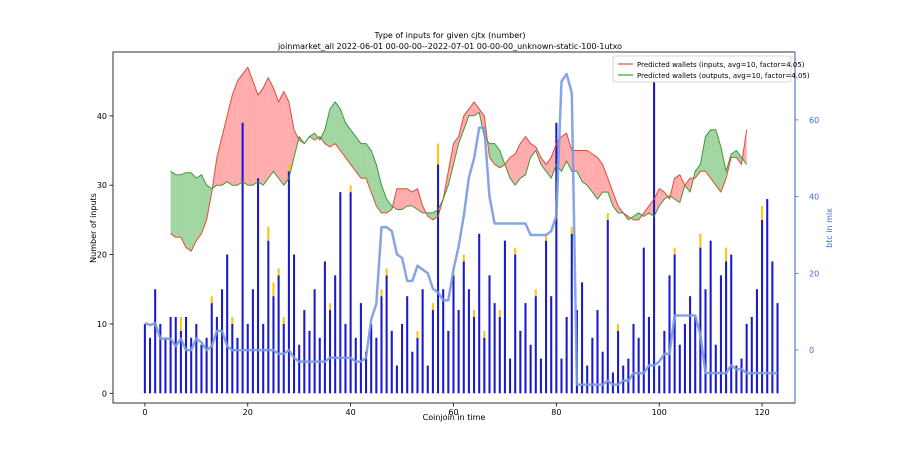 The height and width of the screenshot is (454, 900). Describe the element at coordinates (102, 324) in the screenshot. I see `y-tick-label: 10` at that location.